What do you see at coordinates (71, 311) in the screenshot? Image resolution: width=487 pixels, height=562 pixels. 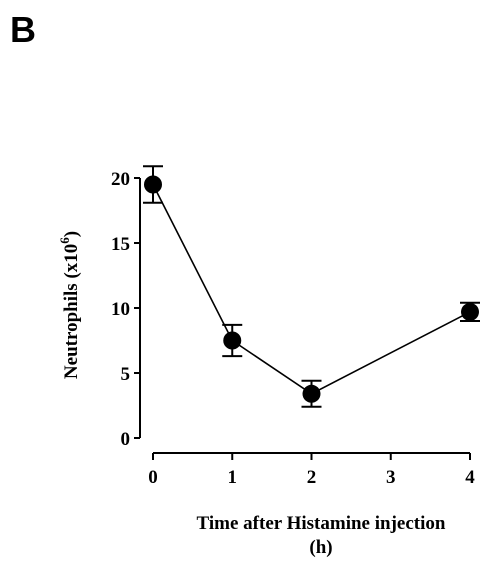 I see `y-axis-title-main: Neutrophils (x10` at bounding box center [71, 311].